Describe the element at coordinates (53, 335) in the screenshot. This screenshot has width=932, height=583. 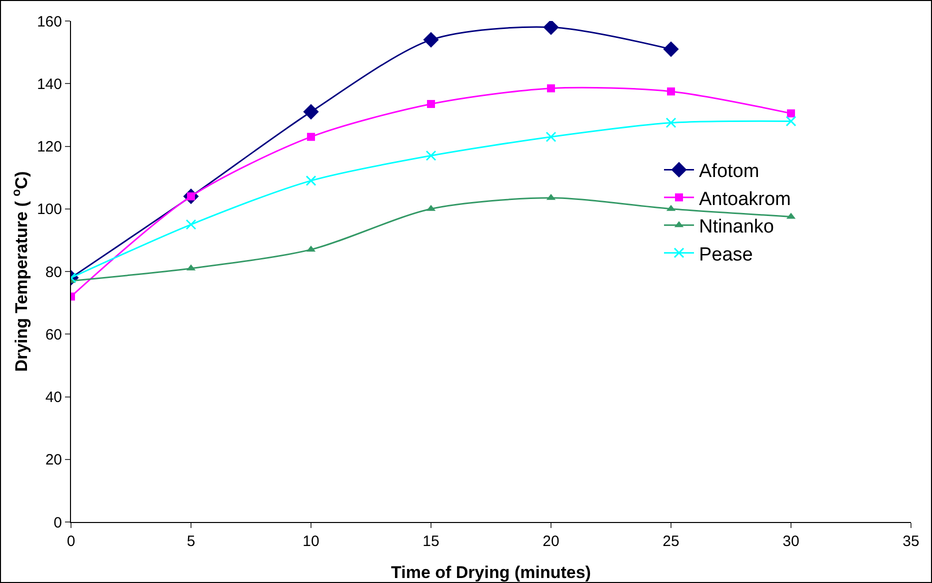
I see `y-tick-label: 60` at that location.